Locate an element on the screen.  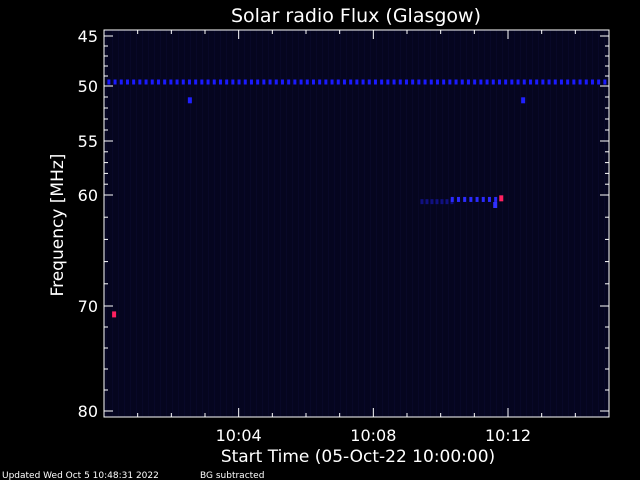
footer-updated: Updated Wed Oct 5 10:48:31 2022 is located at coordinates (80, 475).